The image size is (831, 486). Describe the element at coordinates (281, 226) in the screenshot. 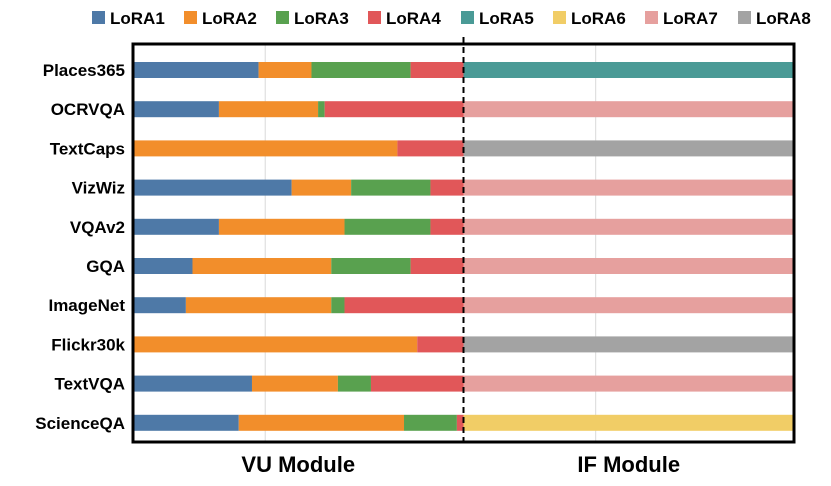

I see `bar-vqav2-lora2` at that location.